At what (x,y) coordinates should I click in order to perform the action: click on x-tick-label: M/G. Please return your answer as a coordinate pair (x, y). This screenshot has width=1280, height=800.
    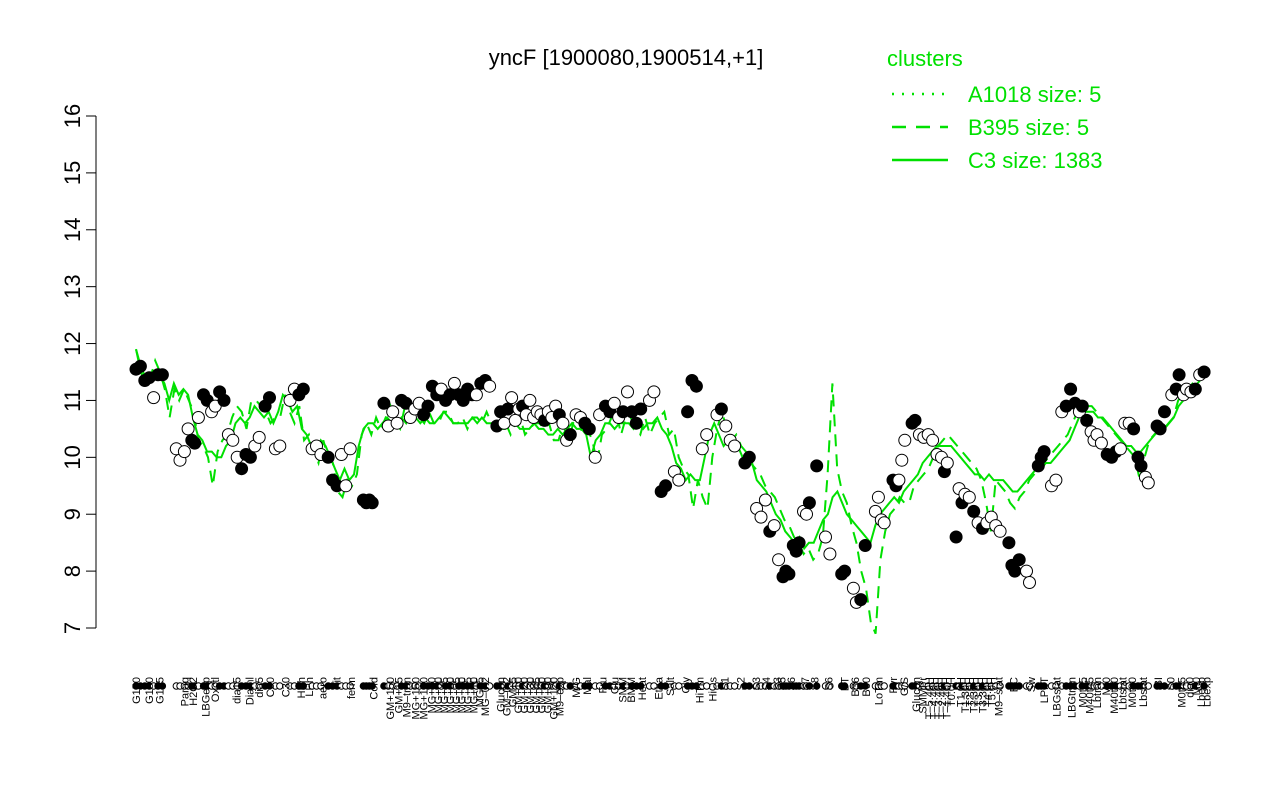
    Looking at the image, I should click on (577, 687).